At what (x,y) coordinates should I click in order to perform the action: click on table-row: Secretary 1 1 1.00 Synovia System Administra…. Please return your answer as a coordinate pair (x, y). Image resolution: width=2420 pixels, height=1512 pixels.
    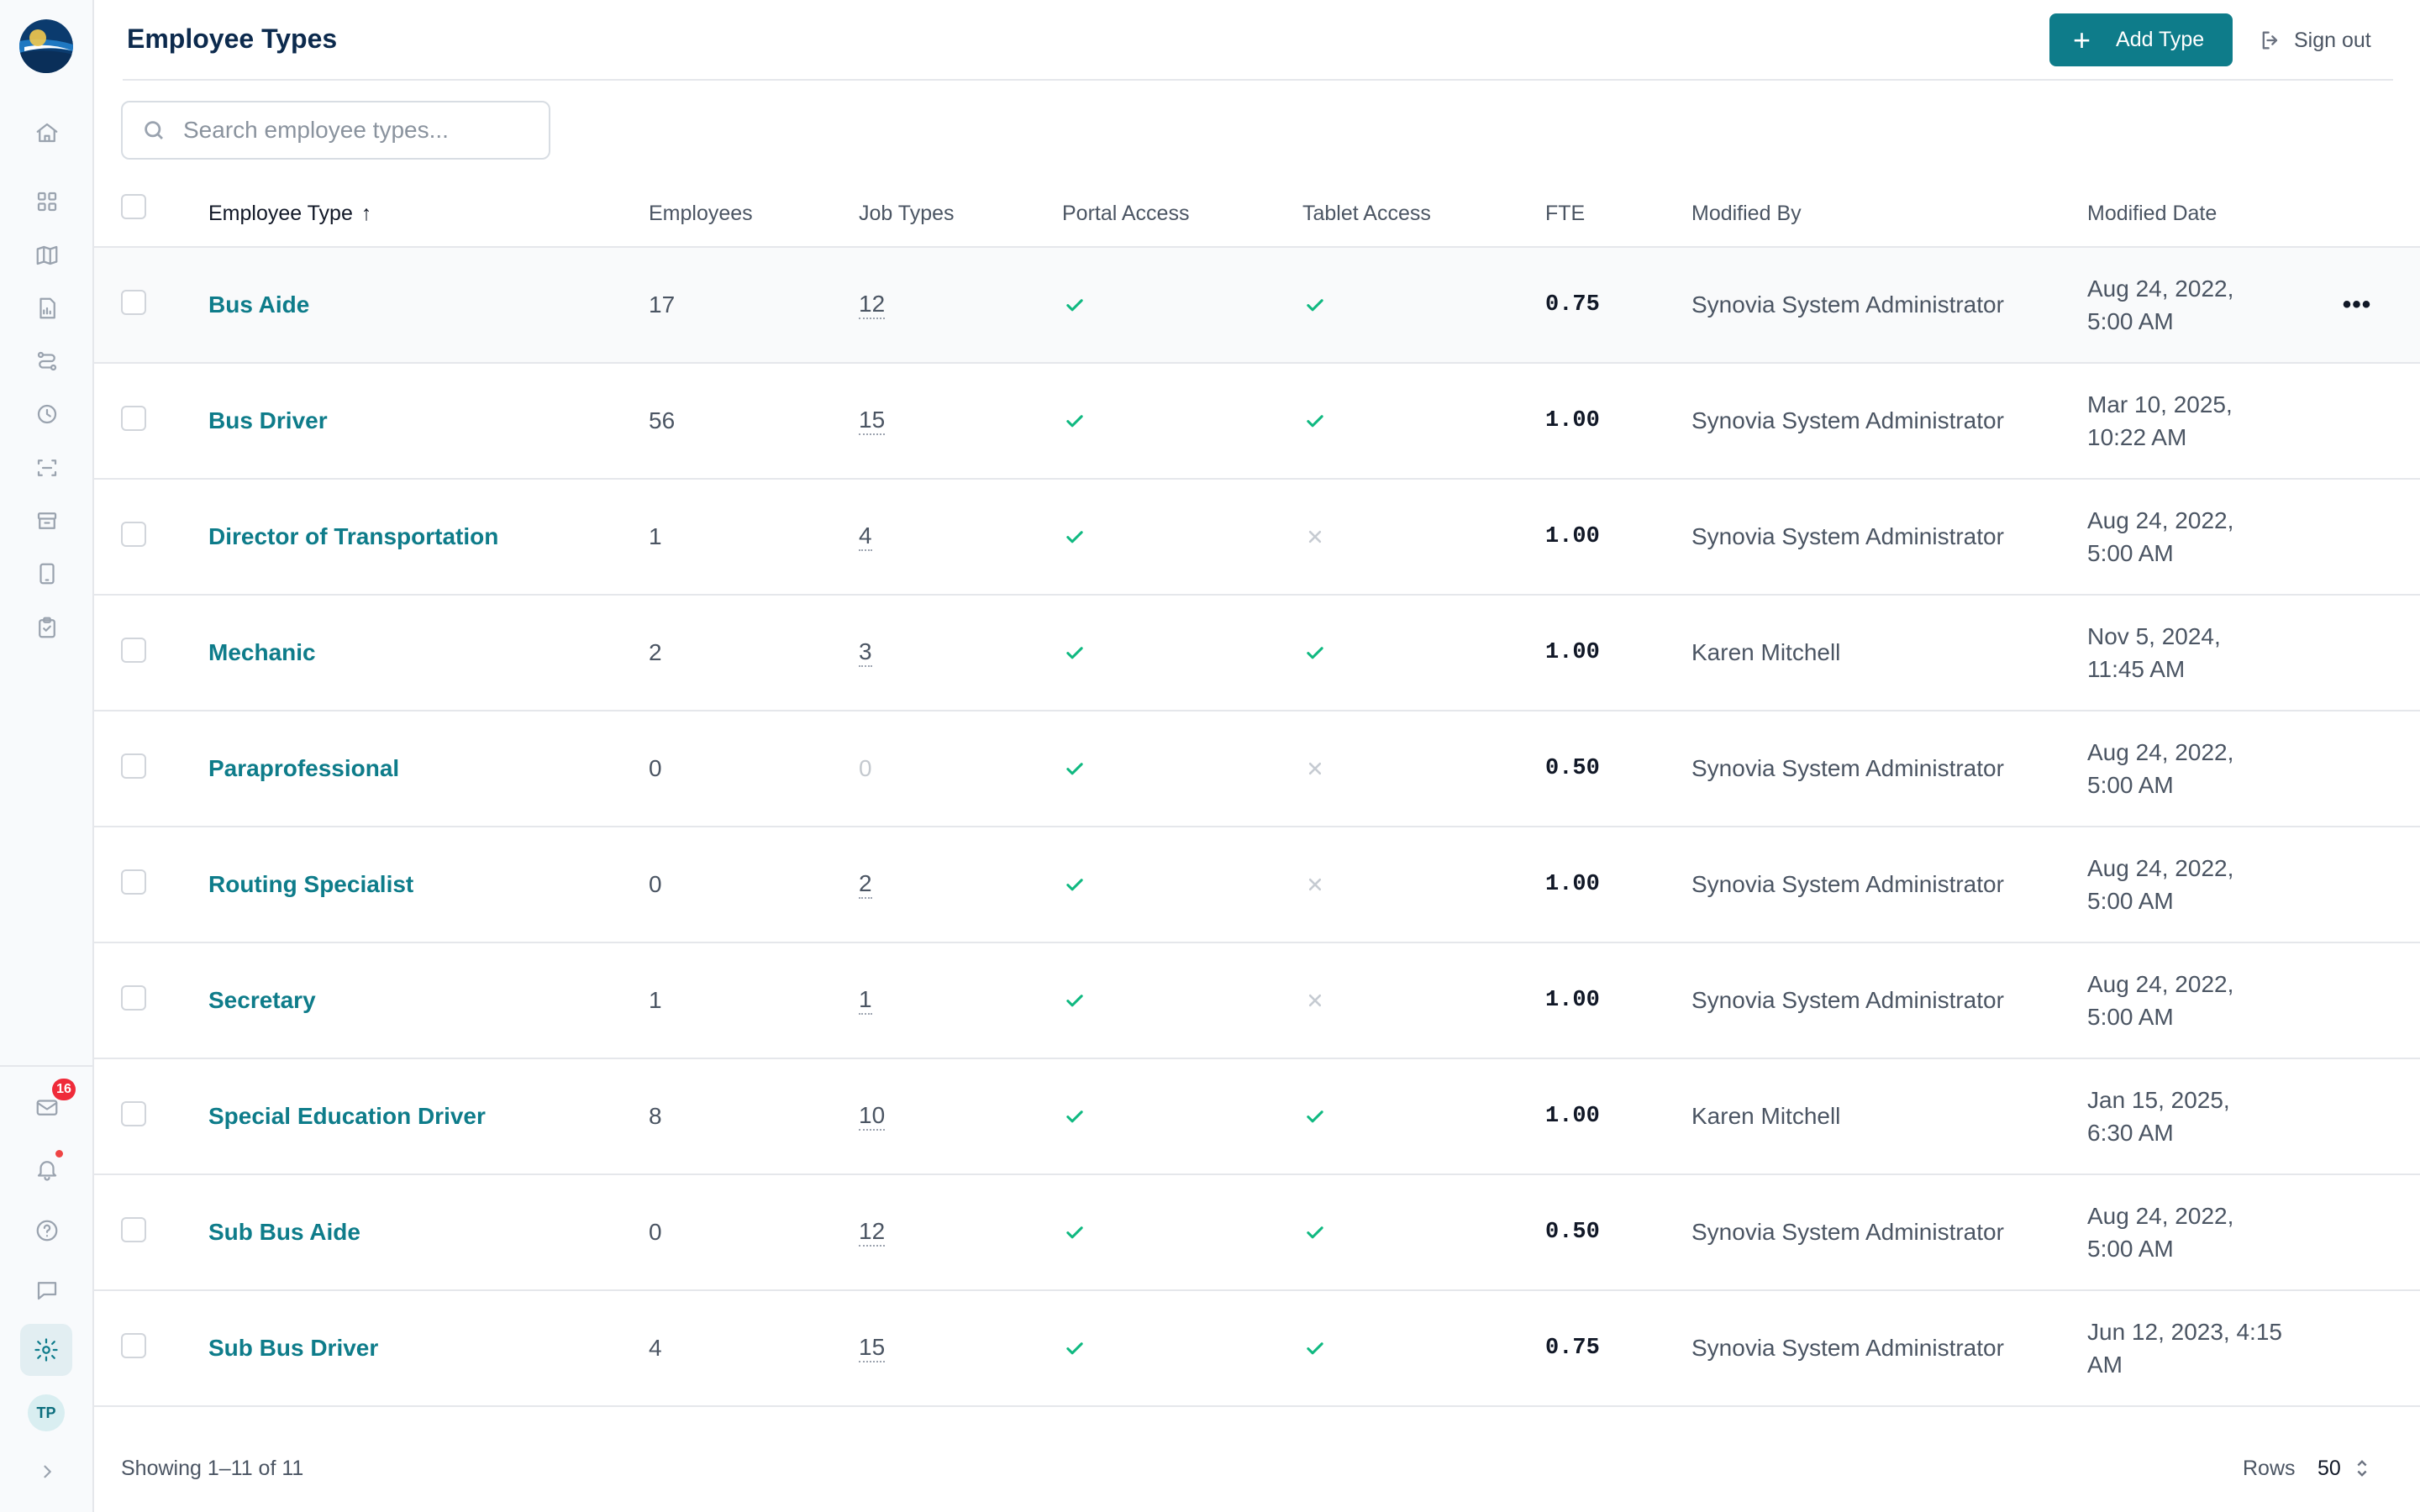
    Looking at the image, I should click on (1257, 1001).